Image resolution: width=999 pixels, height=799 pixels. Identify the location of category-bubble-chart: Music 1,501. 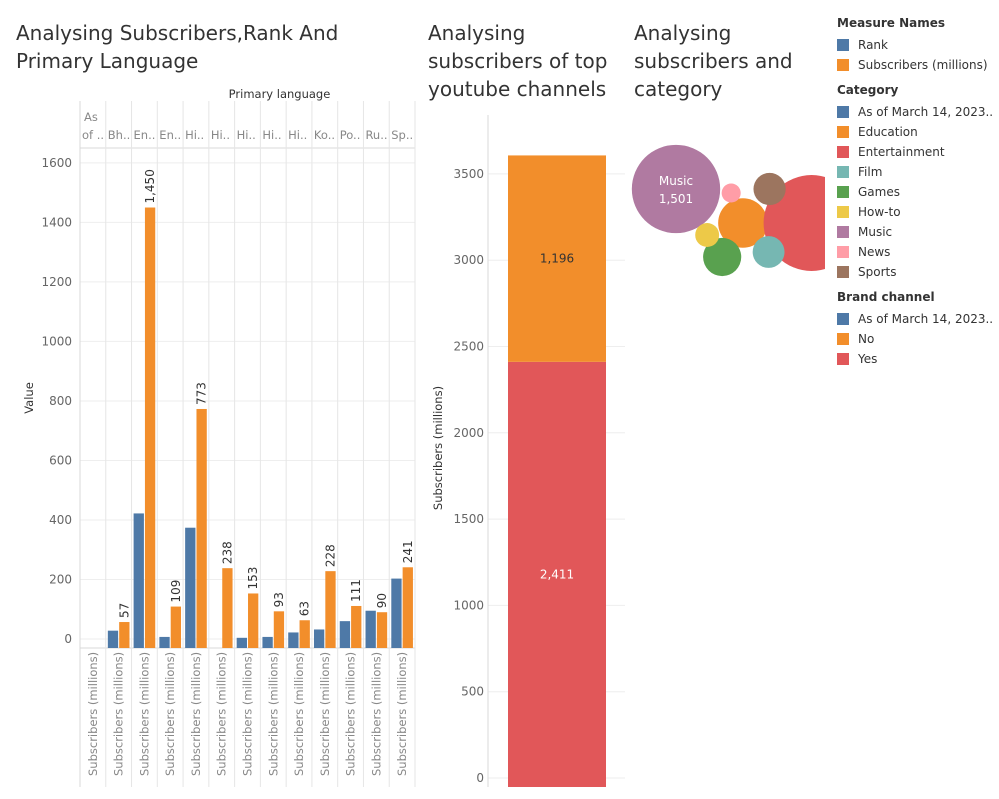
(728, 210).